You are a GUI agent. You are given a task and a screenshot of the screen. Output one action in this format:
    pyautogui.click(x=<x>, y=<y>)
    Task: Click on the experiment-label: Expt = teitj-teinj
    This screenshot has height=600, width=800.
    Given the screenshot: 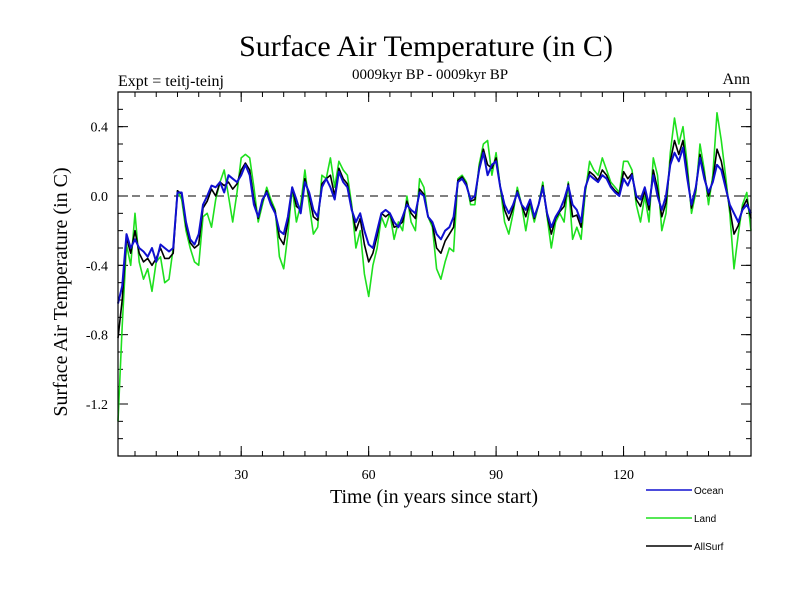 What is the action you would take?
    pyautogui.click(x=171, y=81)
    